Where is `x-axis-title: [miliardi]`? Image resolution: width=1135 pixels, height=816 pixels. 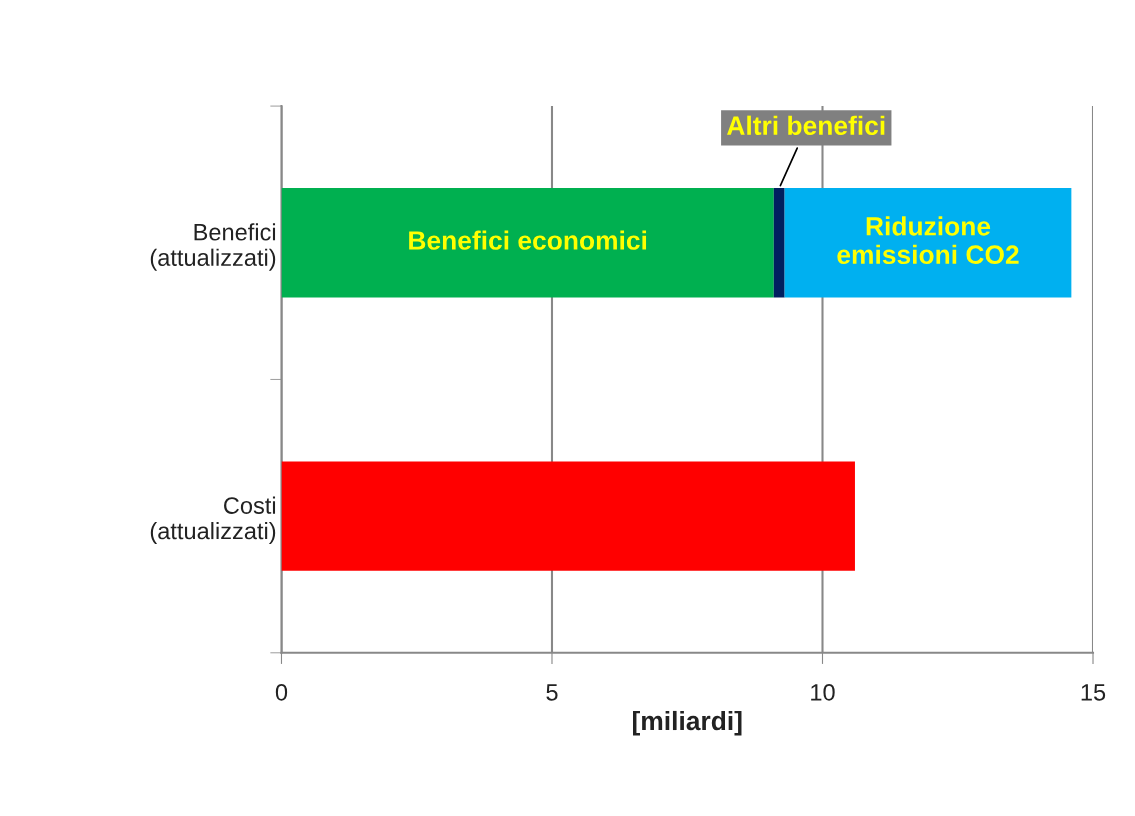
x-axis-title: [miliardi] is located at coordinates (687, 723).